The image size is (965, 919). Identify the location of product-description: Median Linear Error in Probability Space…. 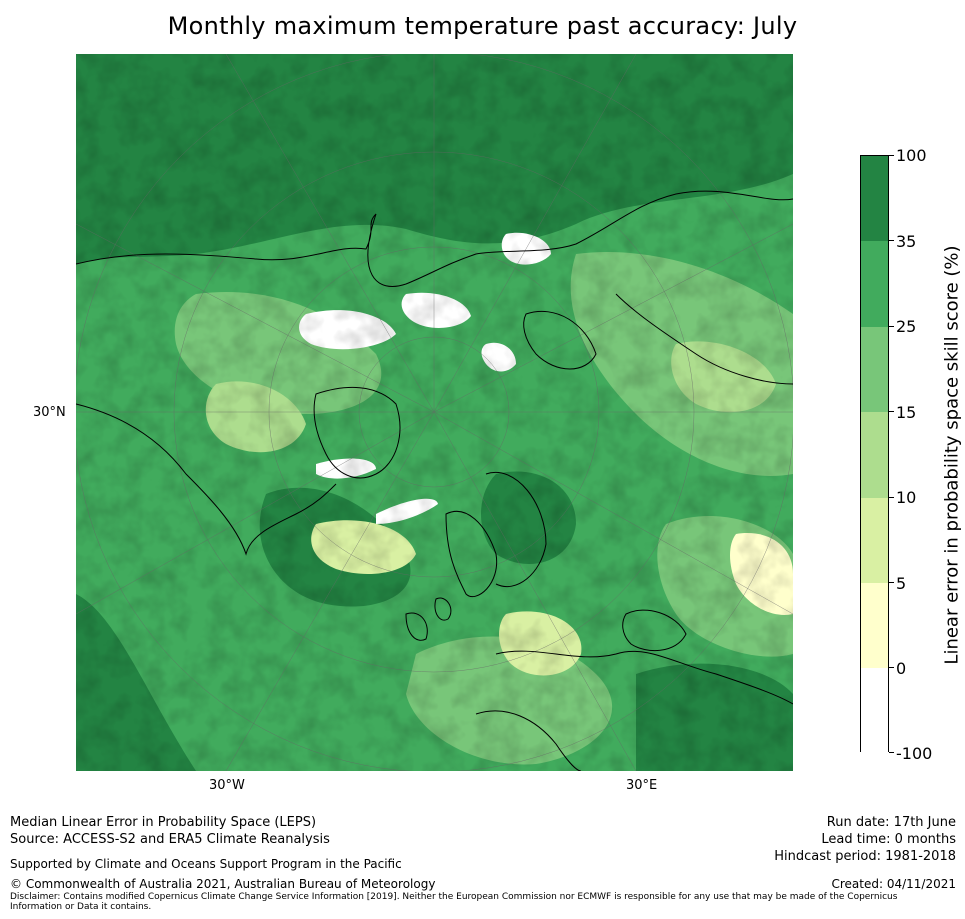
(163, 822).